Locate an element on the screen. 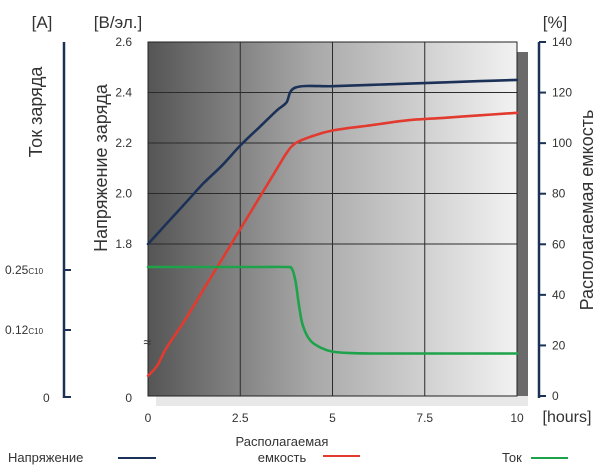  capacity-tick-label: 100 is located at coordinates (562, 143).